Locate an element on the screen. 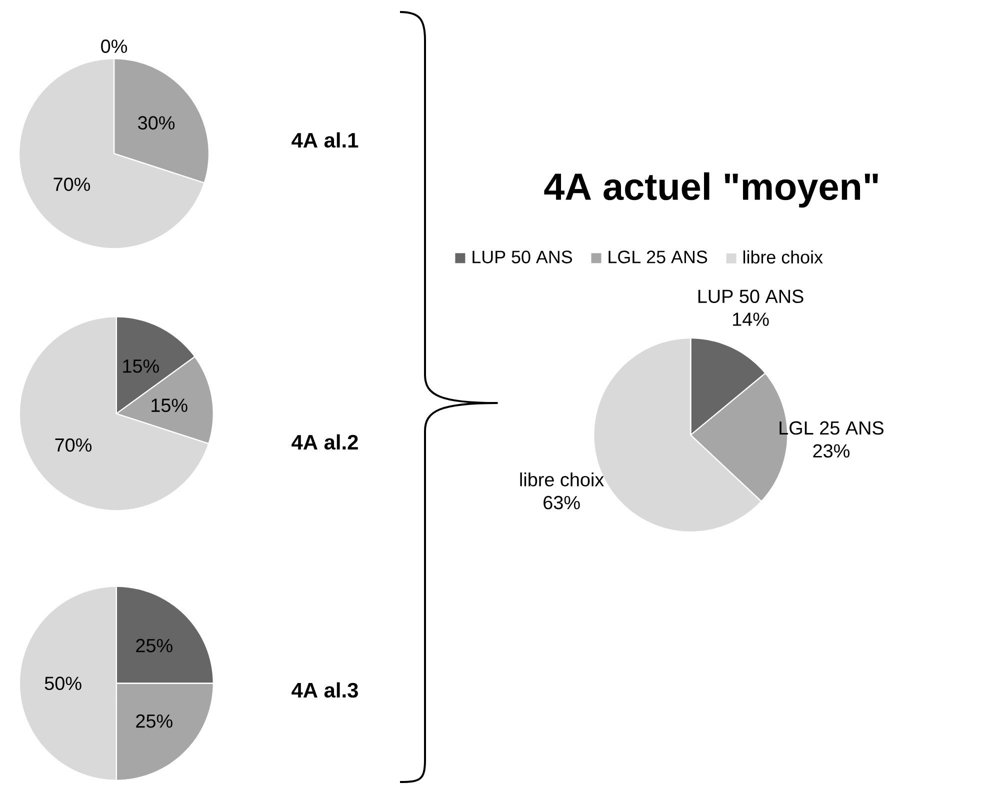 This screenshot has height=792, width=992. data-label: 14% is located at coordinates (751, 319).